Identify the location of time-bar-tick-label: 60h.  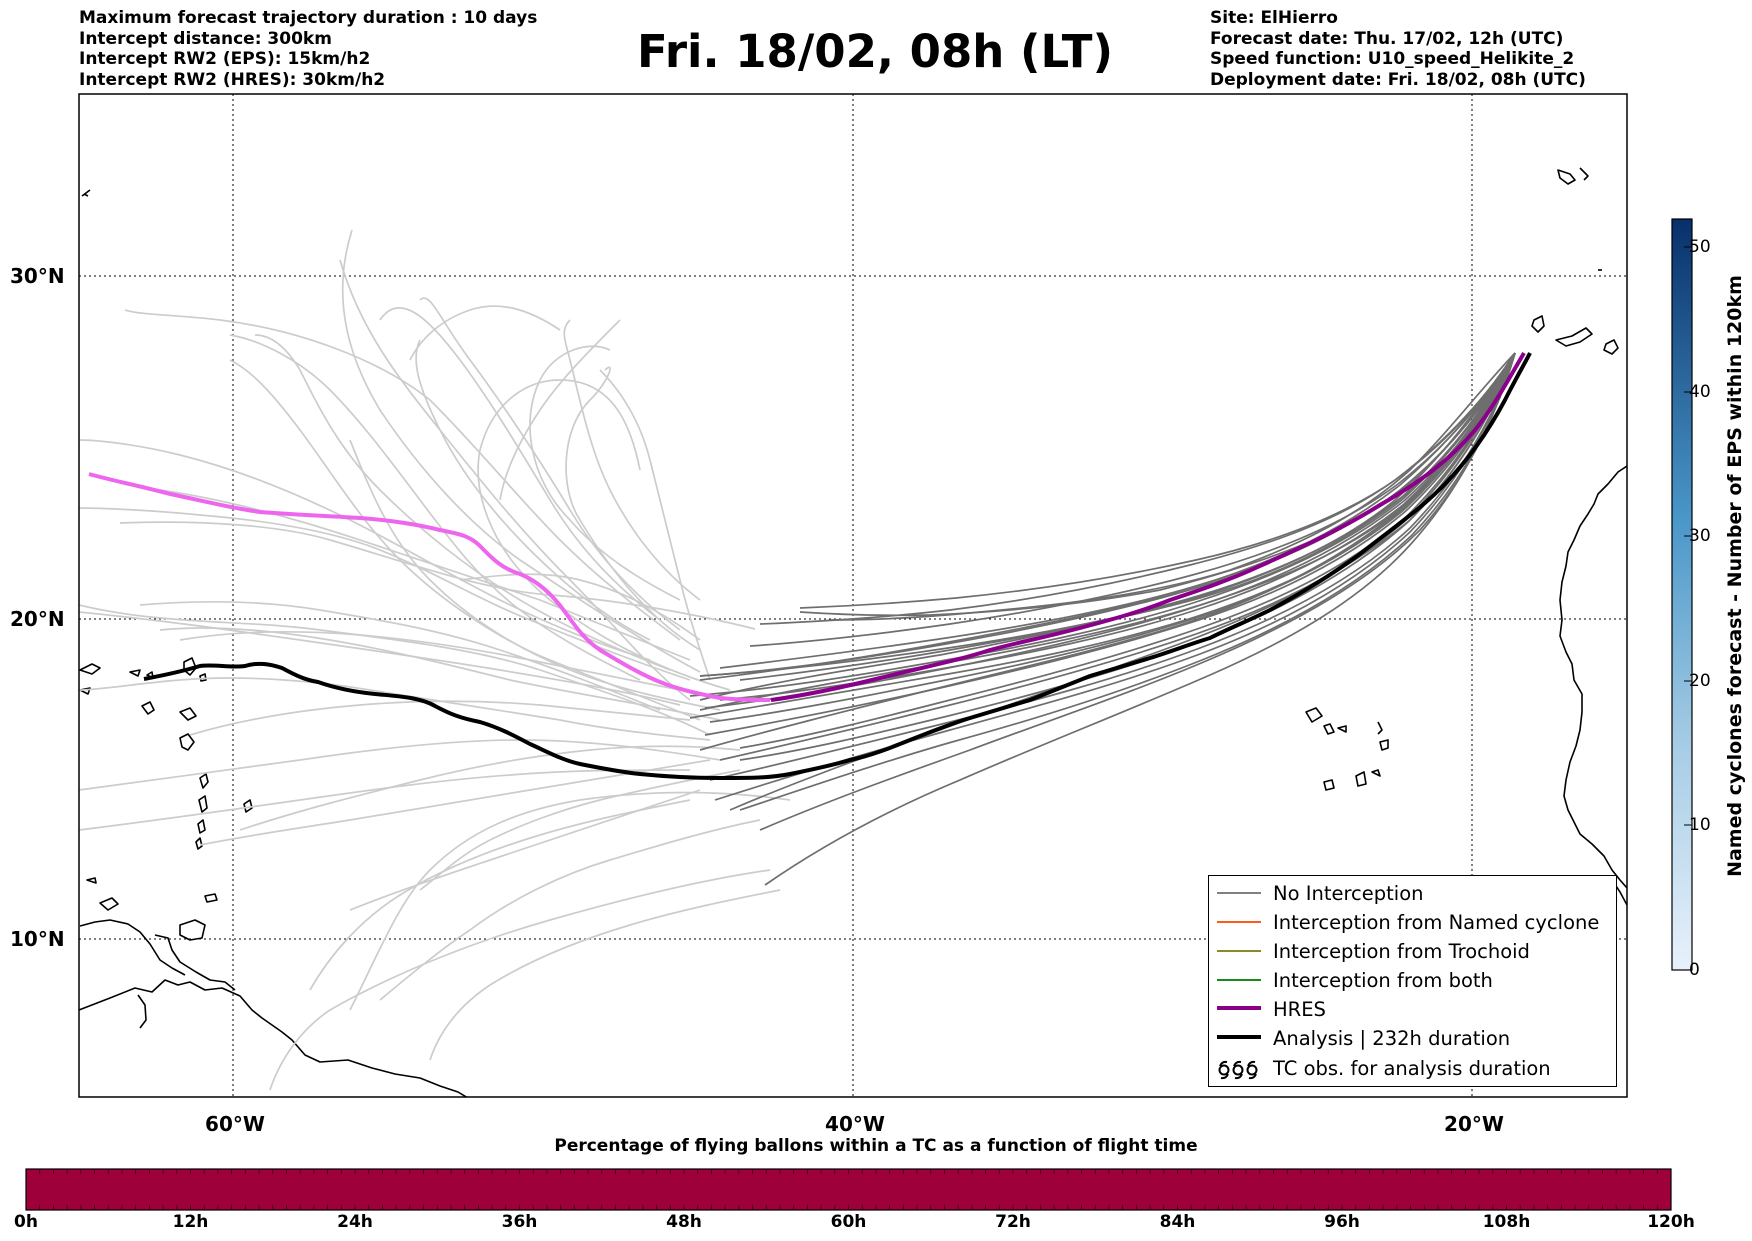
(848, 1222).